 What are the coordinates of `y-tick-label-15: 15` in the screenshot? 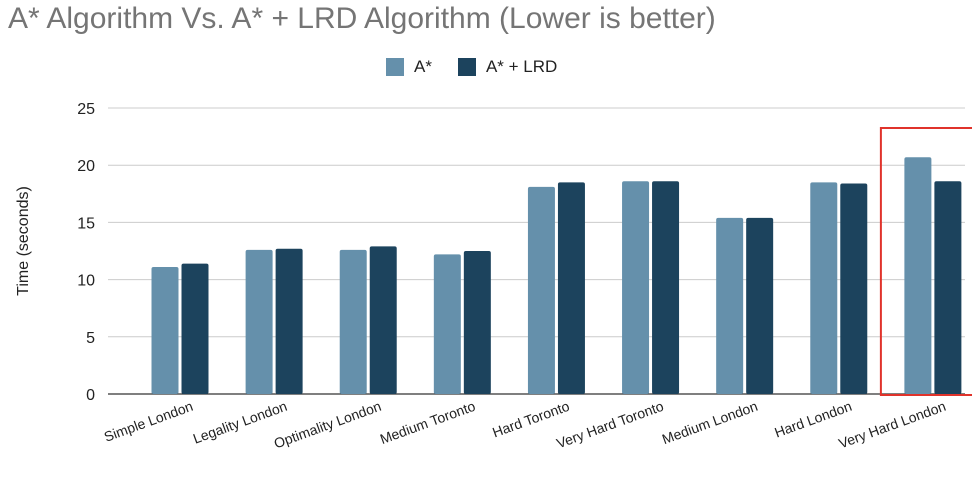 It's located at (86, 223).